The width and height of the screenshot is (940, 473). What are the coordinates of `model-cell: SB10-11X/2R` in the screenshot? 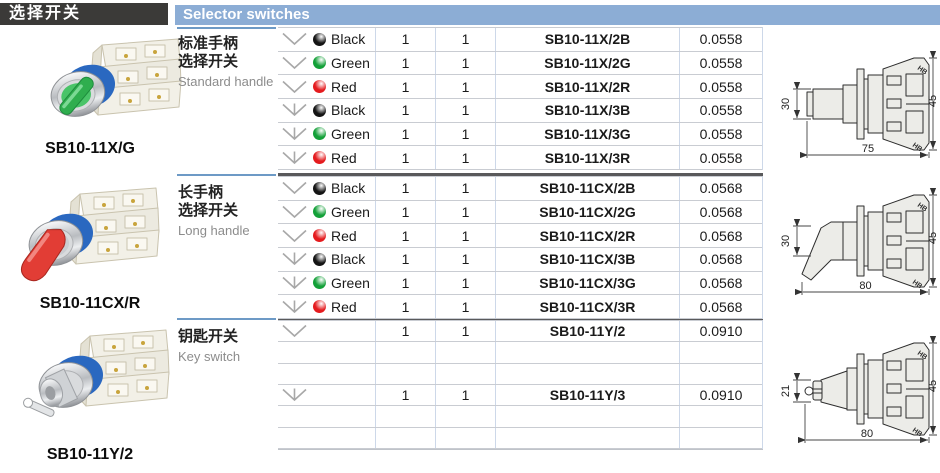 It's located at (587, 86).